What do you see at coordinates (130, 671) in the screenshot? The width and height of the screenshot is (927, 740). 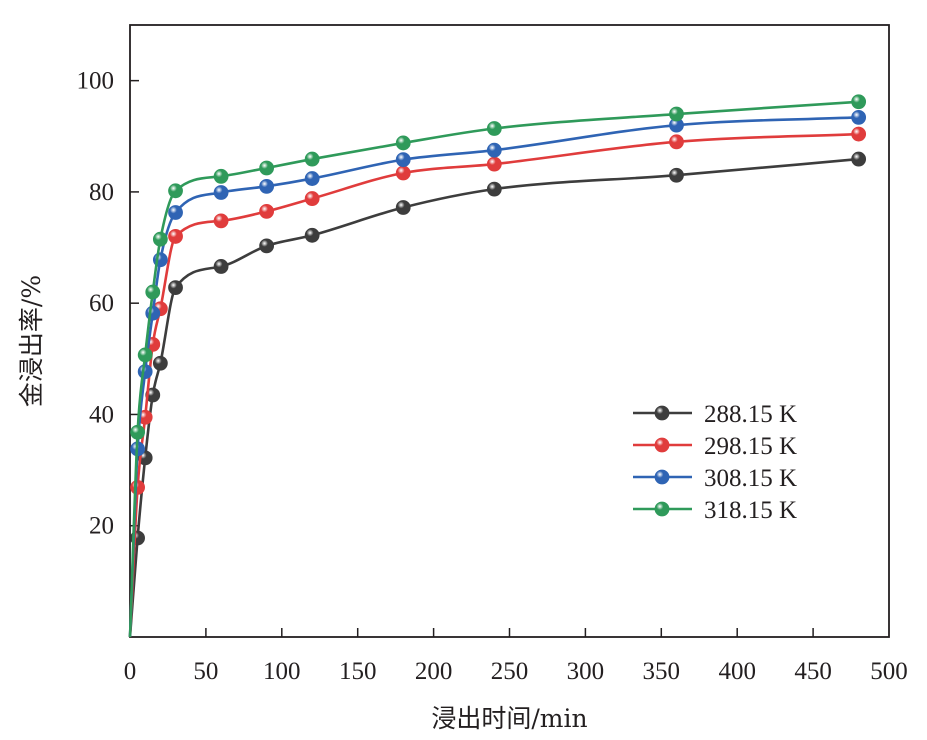 I see `x-tick-label: 0` at bounding box center [130, 671].